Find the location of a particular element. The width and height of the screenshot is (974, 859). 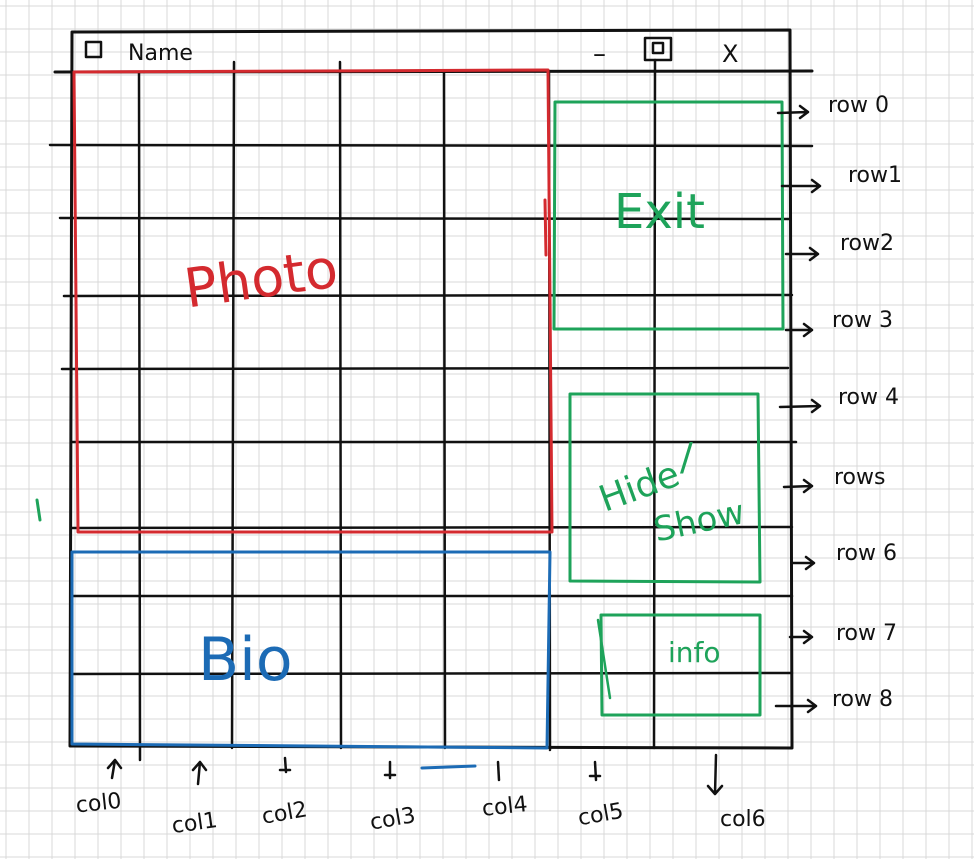

show-label: Show is located at coordinates (699, 521).